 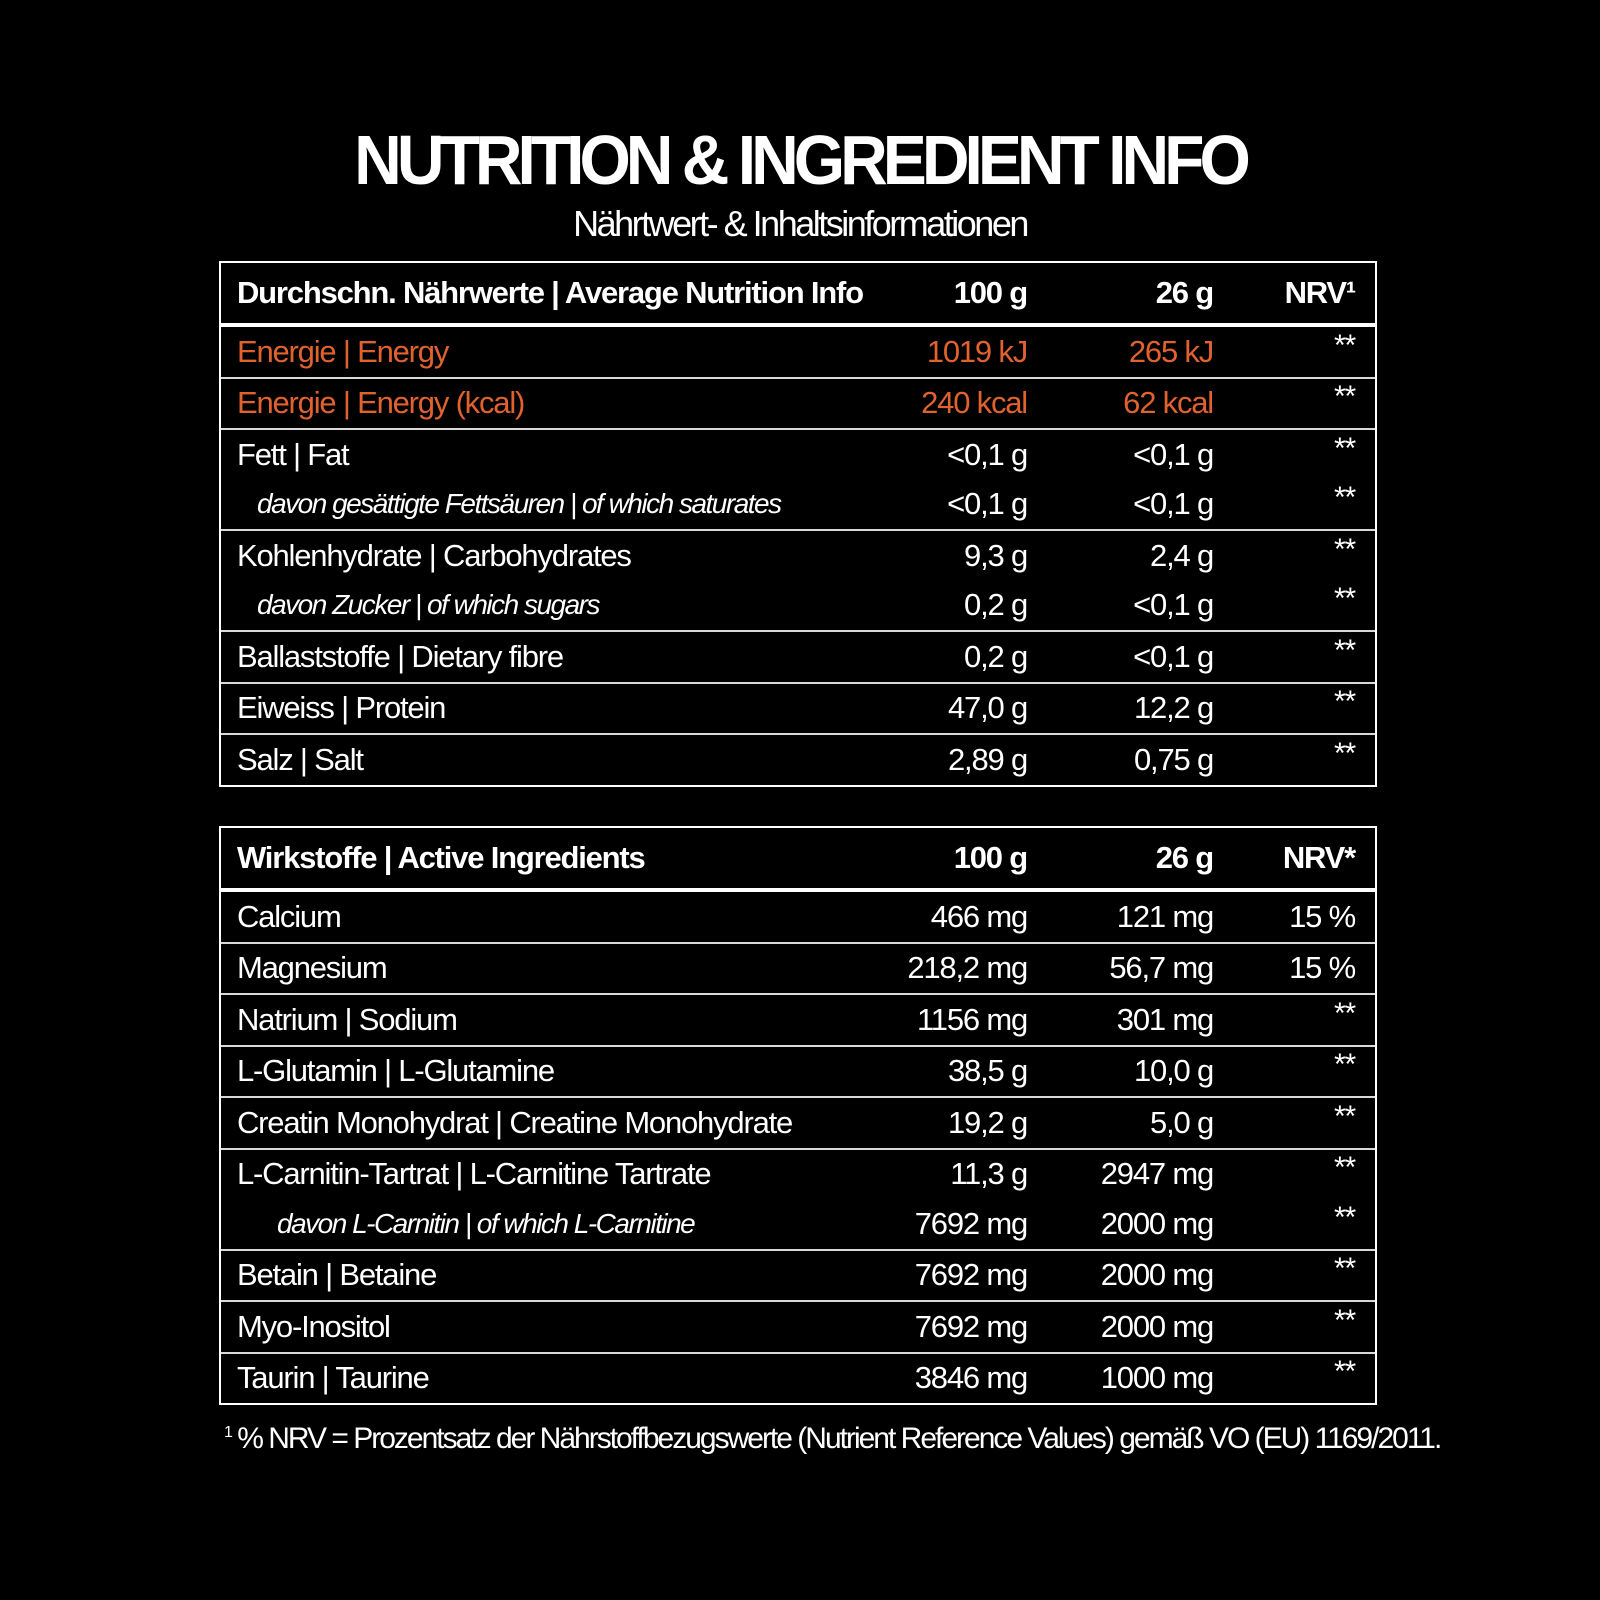 I want to click on table-row: Myo-Inositol 7692 mg 2000 mg **, so click(x=798, y=1327).